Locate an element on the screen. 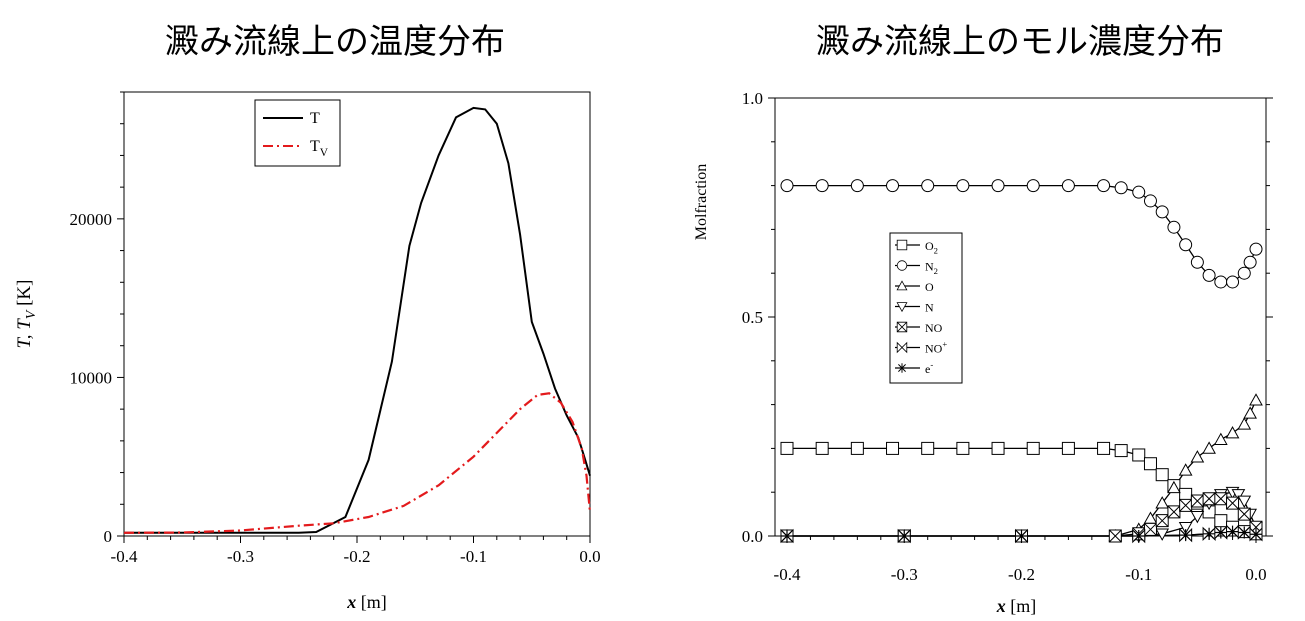  series-line-N2 is located at coordinates (1022, 233).